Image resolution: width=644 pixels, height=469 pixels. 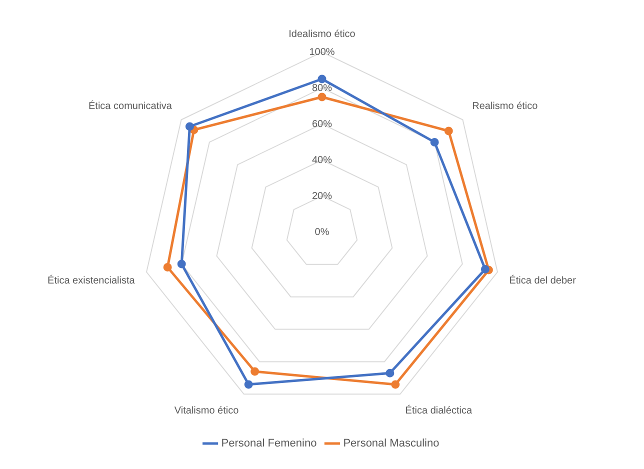 I want to click on y-tick-label: 20%, so click(x=322, y=196).